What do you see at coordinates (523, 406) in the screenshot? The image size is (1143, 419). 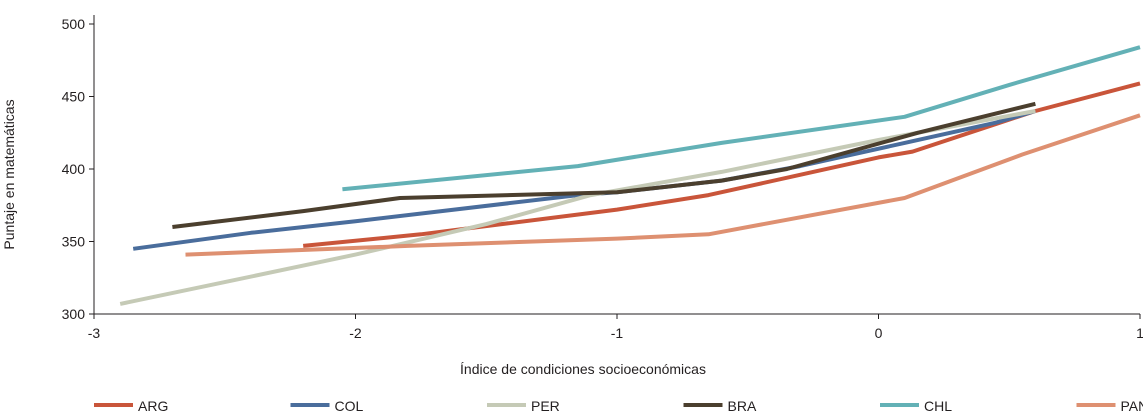 I see `legend-item-per: PER` at bounding box center [523, 406].